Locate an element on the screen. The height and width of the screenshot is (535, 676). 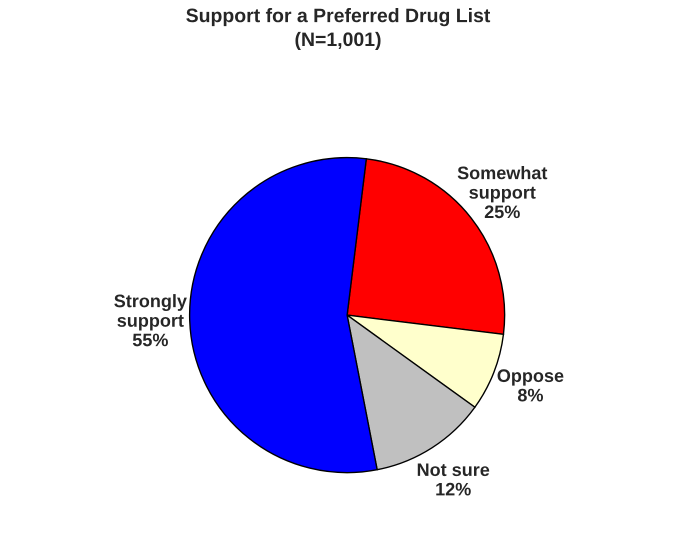
chart-title: Support for a Preferred Drug List (N=1,001) is located at coordinates (338, 29).